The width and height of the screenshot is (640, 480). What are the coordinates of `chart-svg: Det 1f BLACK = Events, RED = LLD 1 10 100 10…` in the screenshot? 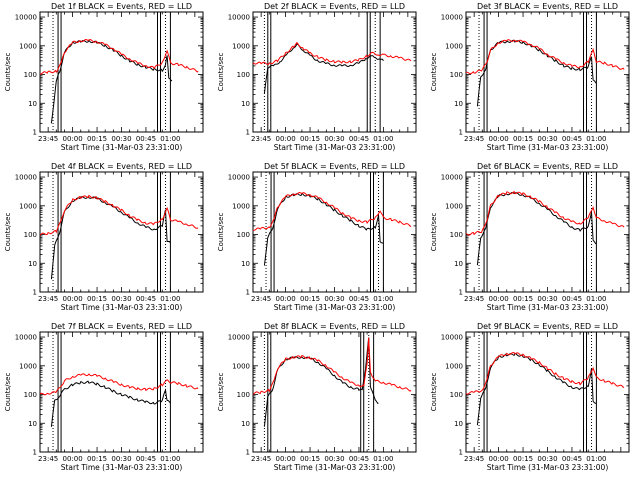 It's located at (104, 77).